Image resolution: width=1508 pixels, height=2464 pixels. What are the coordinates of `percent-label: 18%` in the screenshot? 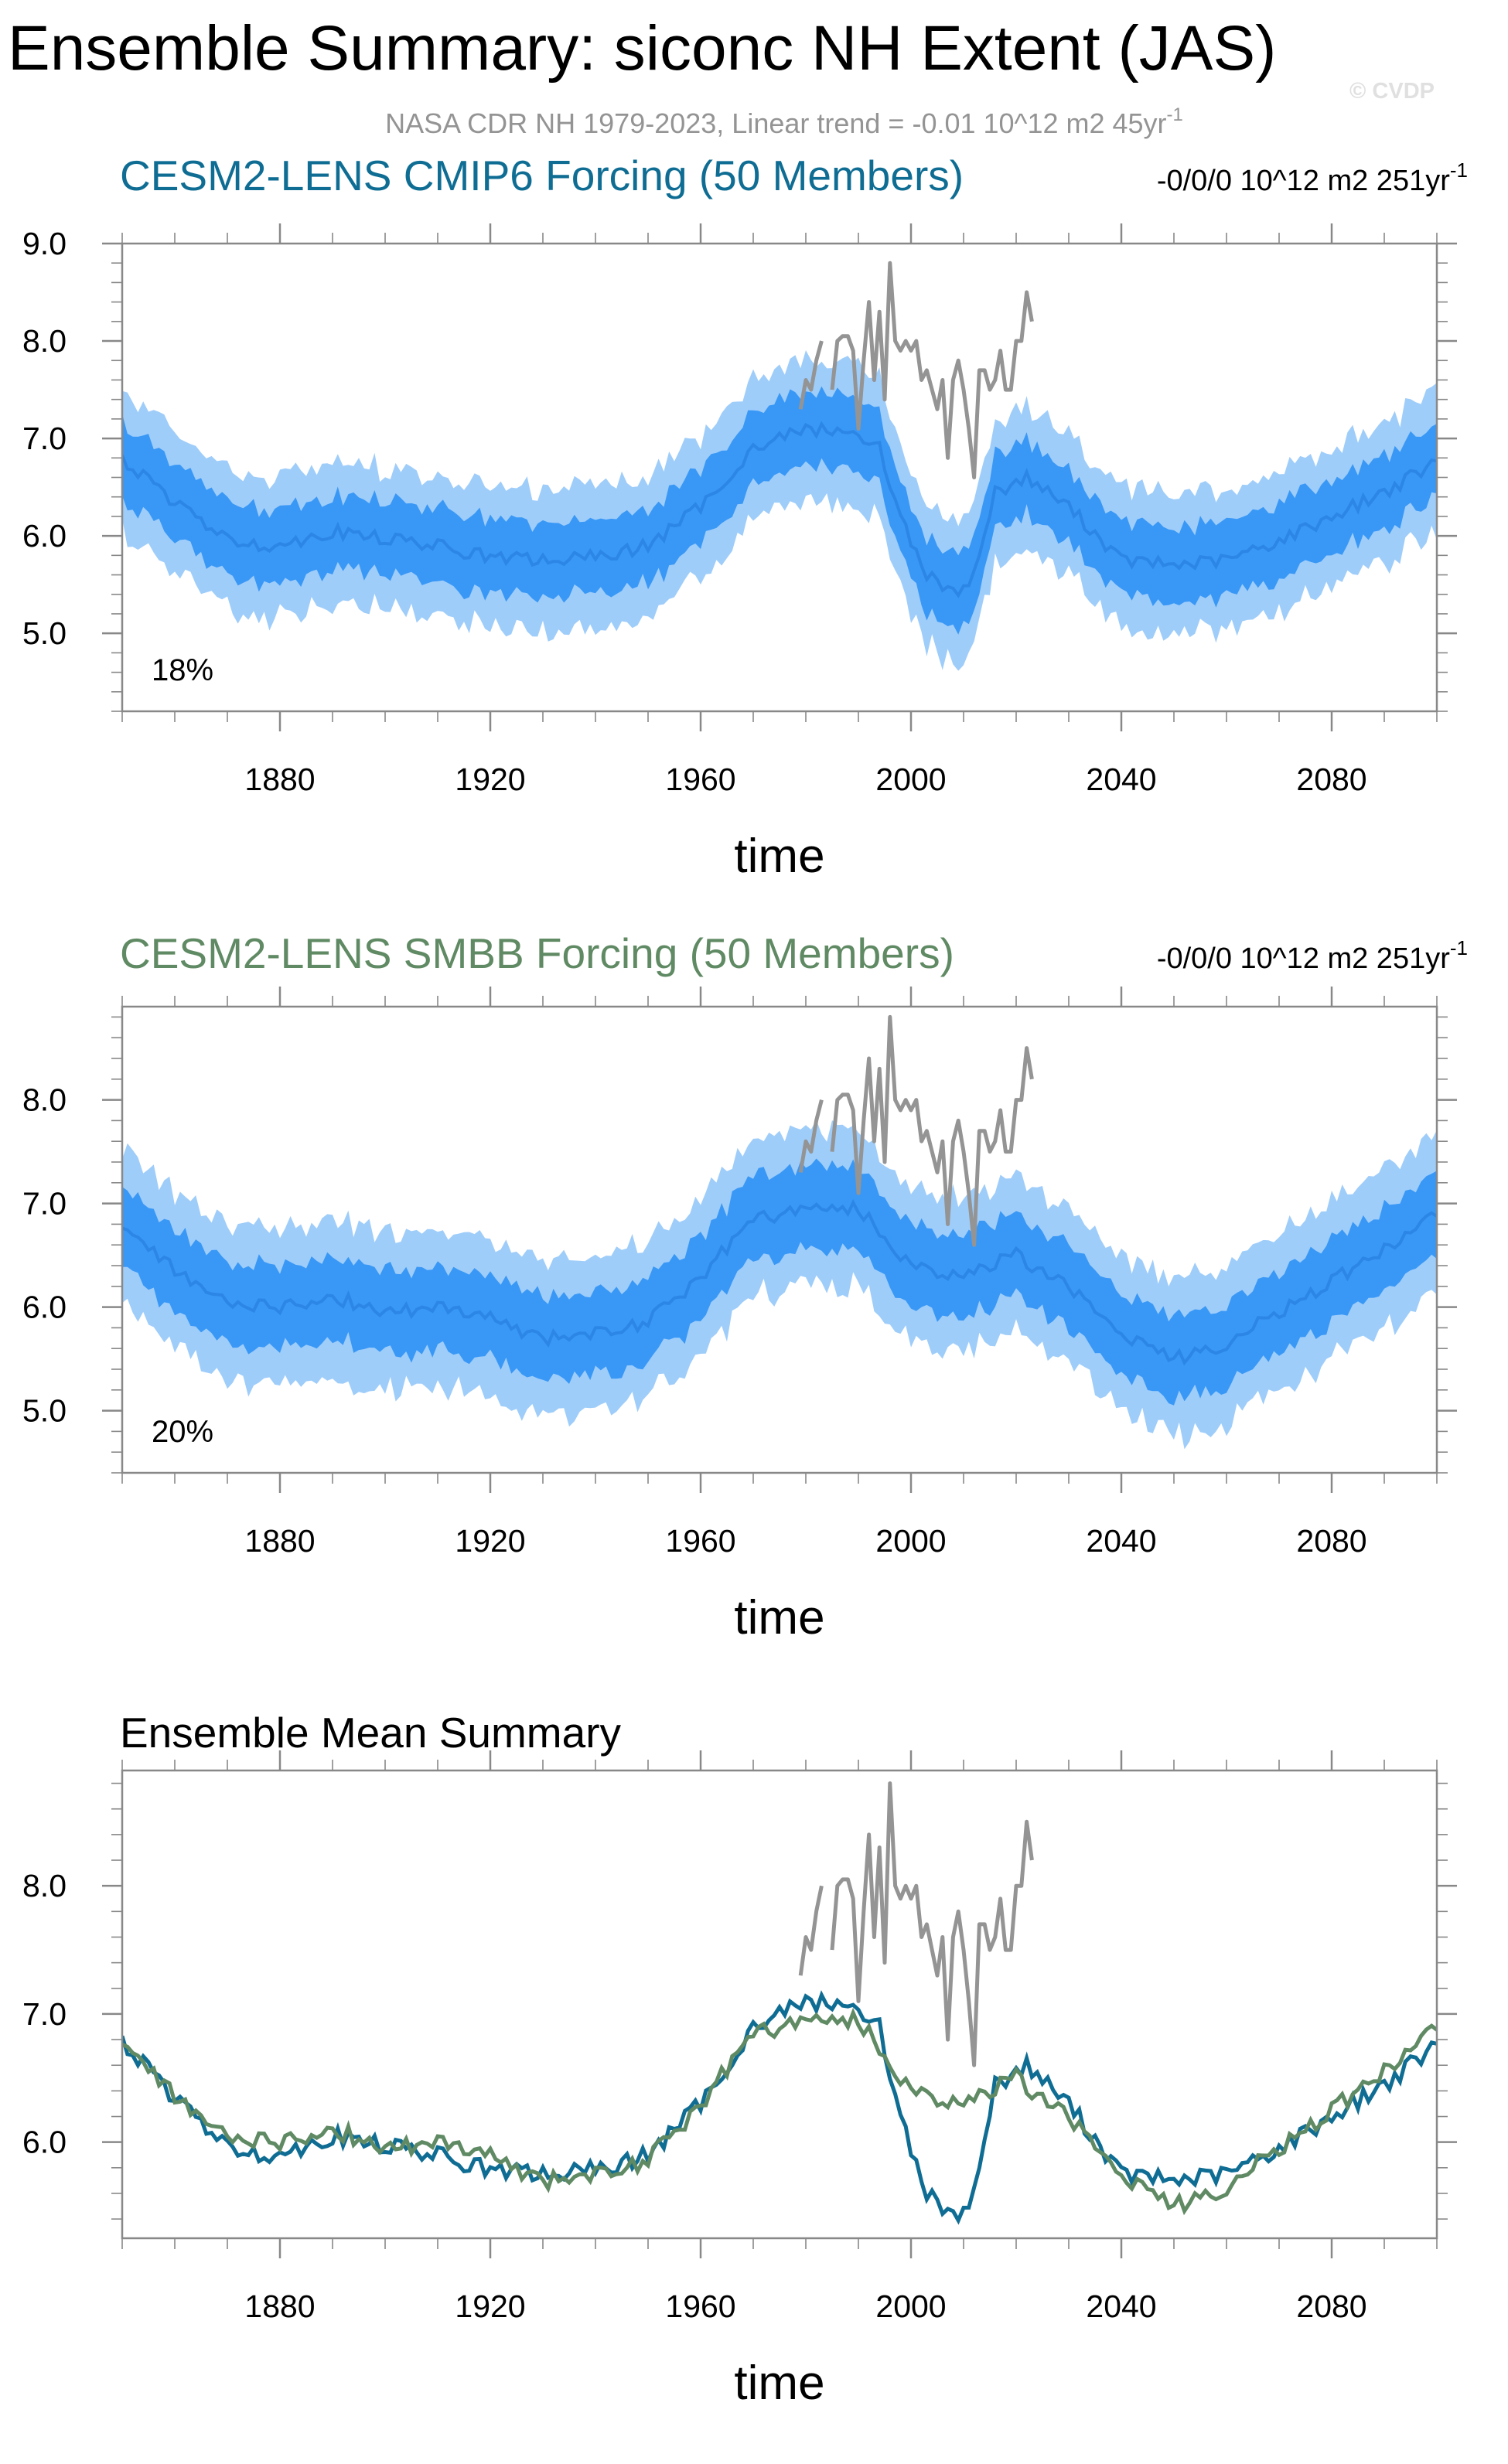 It's located at (182, 670).